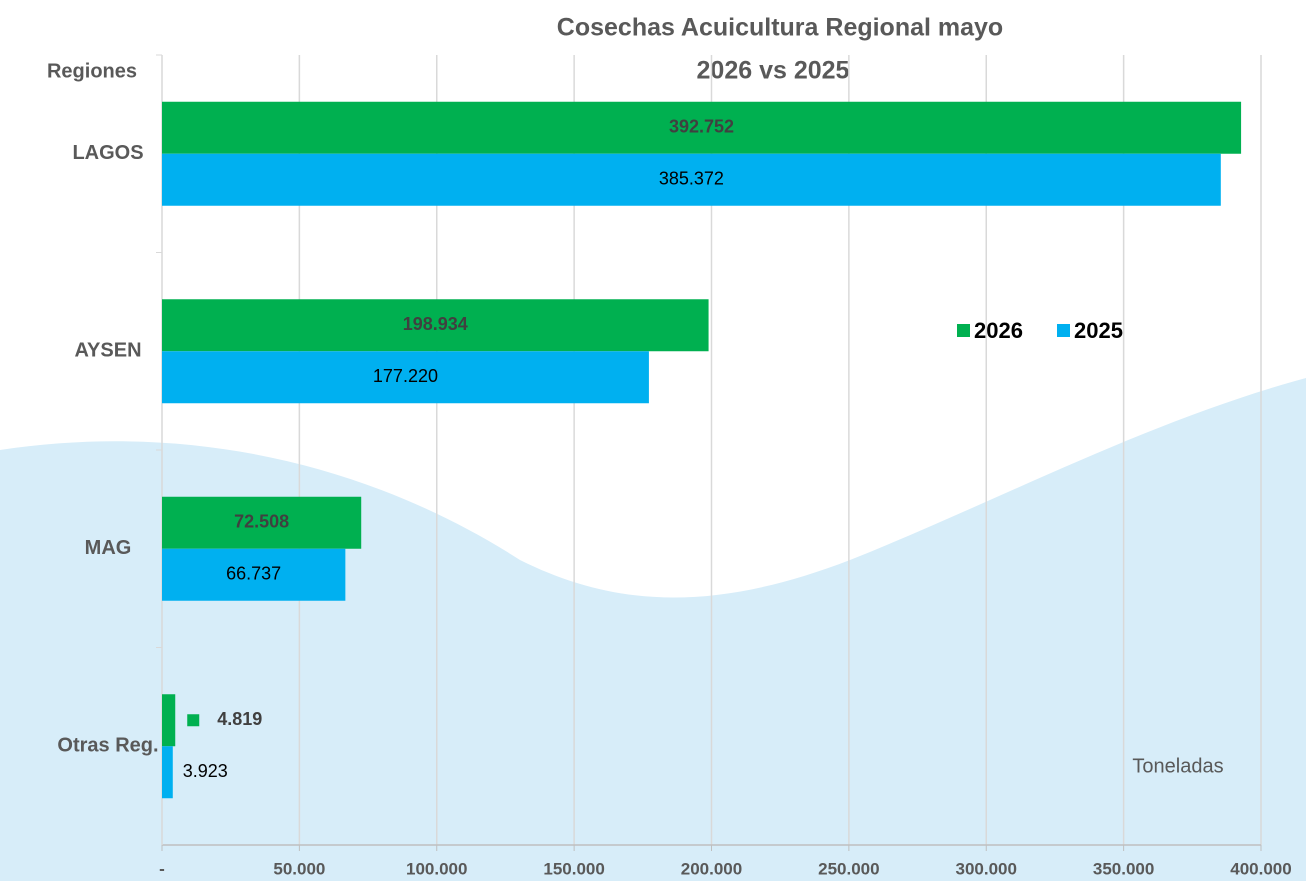  Describe the element at coordinates (239, 719) in the screenshot. I see `data-label: 4.819` at that location.